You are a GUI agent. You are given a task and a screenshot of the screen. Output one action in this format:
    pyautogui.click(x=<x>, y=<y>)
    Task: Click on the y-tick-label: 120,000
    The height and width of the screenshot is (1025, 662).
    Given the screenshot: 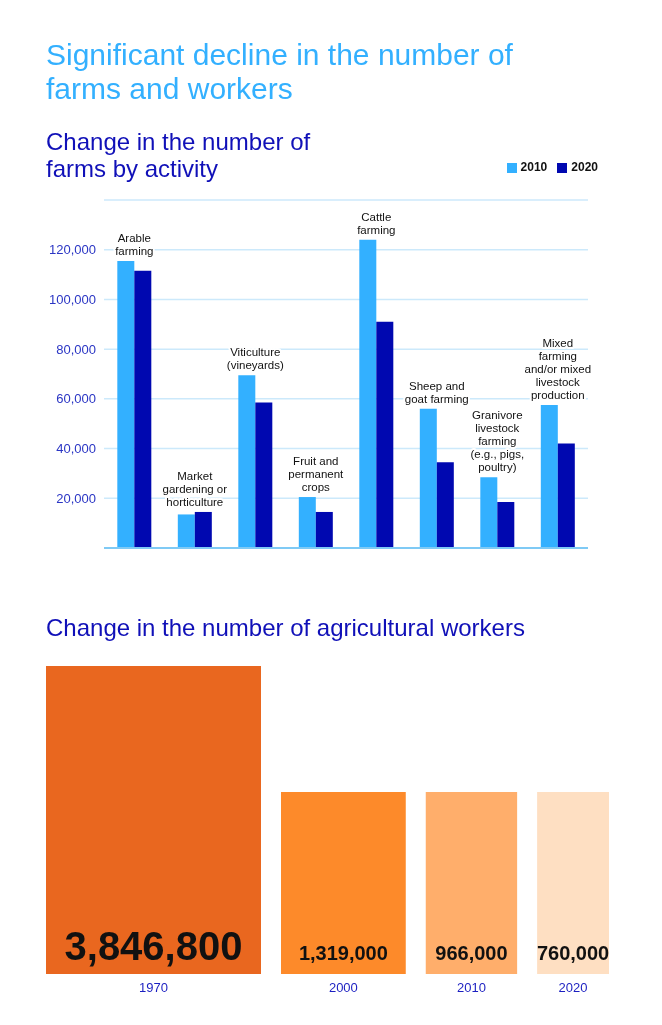 What is the action you would take?
    pyautogui.click(x=72, y=250)
    